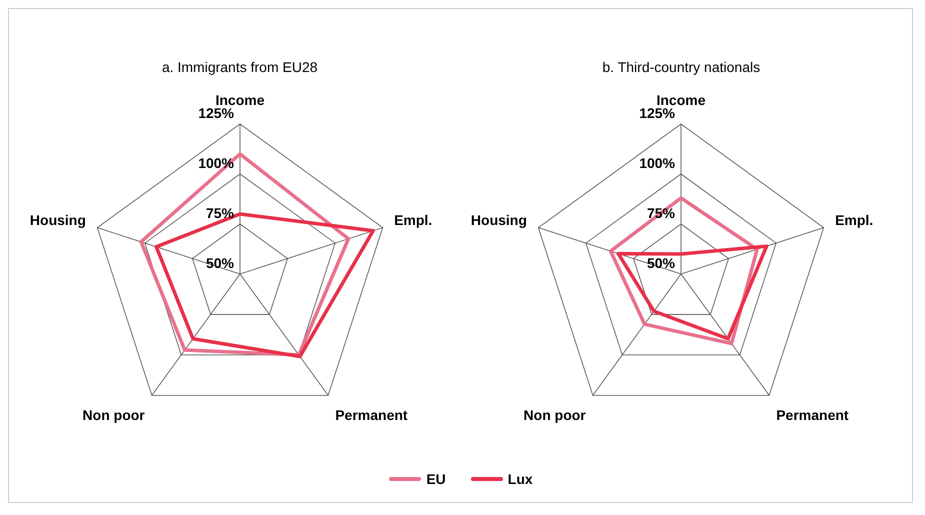 Image resolution: width=925 pixels, height=515 pixels. Describe the element at coordinates (681, 68) in the screenshot. I see `chart-title: b. Third-country nationals` at that location.